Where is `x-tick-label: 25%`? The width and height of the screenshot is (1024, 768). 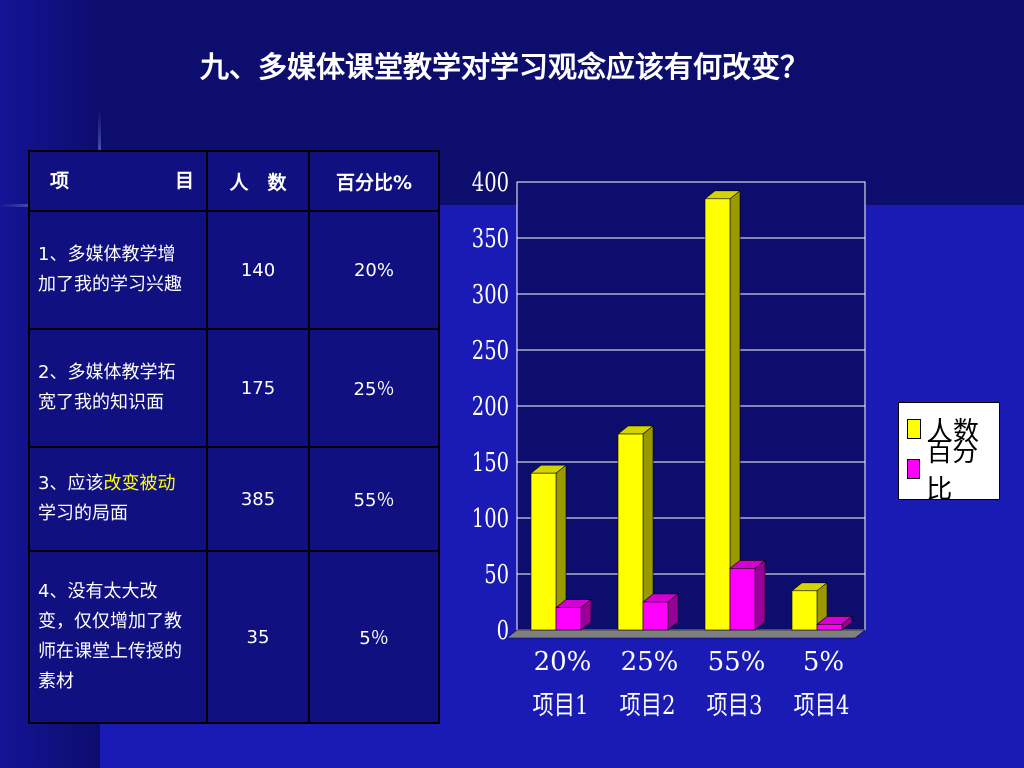 x-tick-label: 25% is located at coordinates (650, 662).